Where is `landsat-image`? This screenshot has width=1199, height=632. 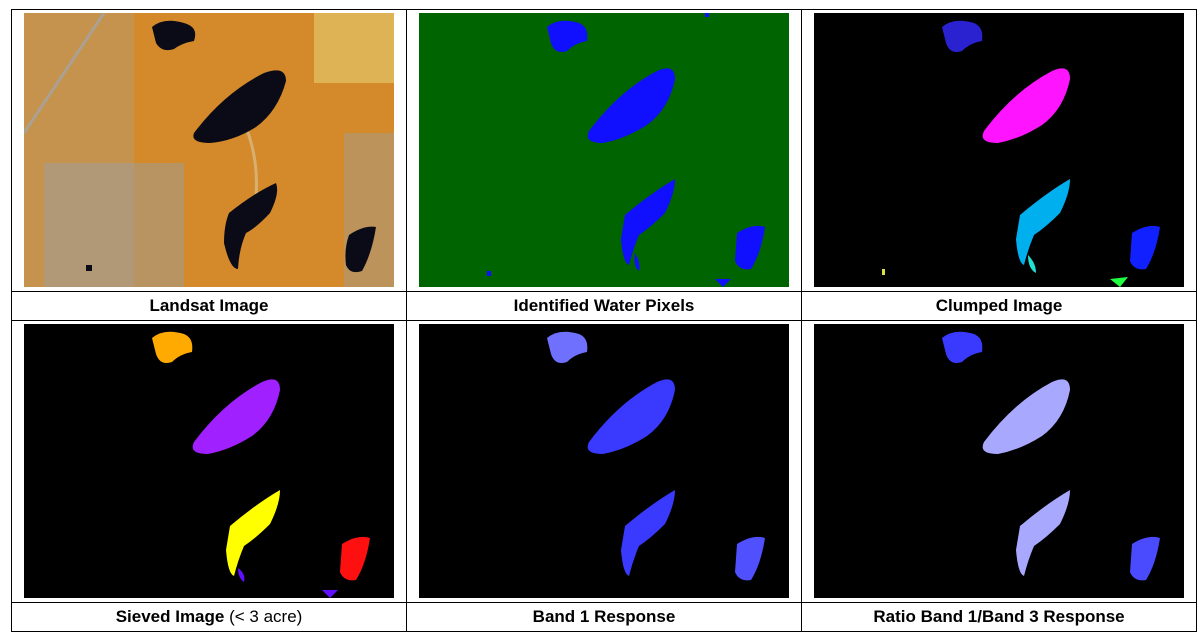
landsat-image is located at coordinates (209, 150).